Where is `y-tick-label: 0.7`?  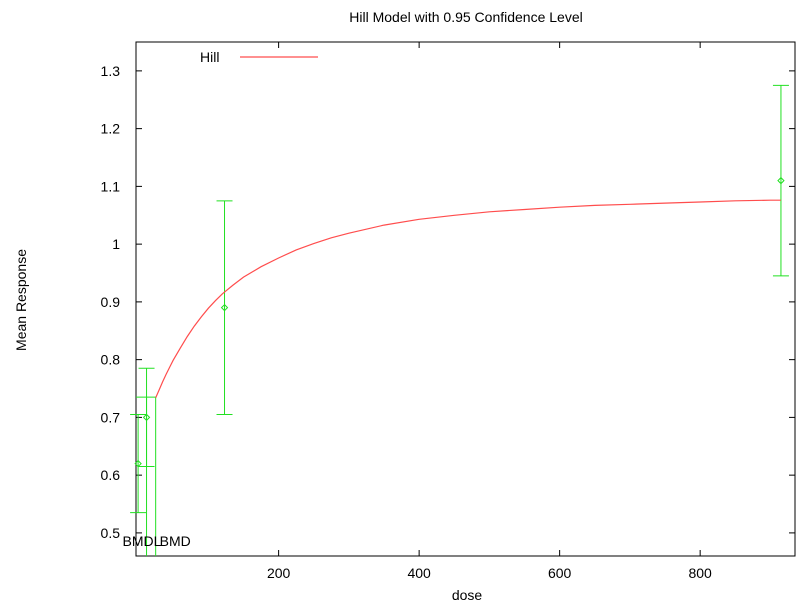 y-tick-label: 0.7 is located at coordinates (111, 417).